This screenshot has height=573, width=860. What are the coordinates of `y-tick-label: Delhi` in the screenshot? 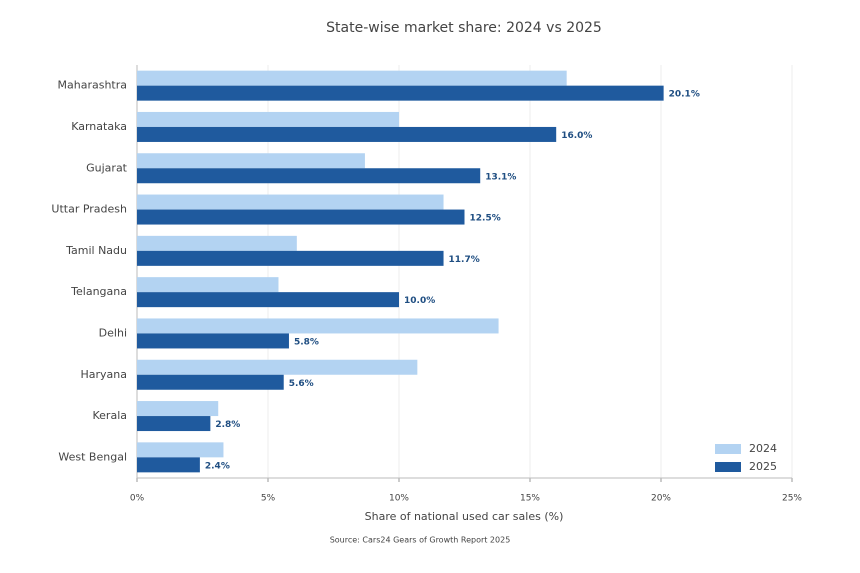 It's located at (113, 332).